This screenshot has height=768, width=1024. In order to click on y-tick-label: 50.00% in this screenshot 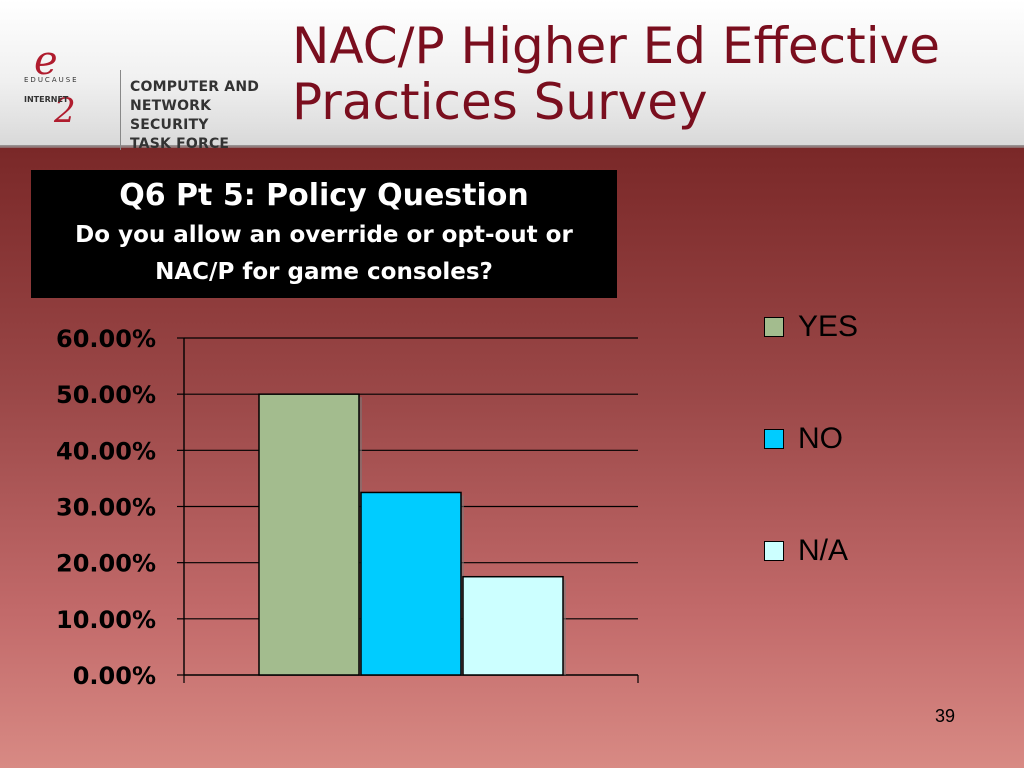, I will do `click(106, 395)`.